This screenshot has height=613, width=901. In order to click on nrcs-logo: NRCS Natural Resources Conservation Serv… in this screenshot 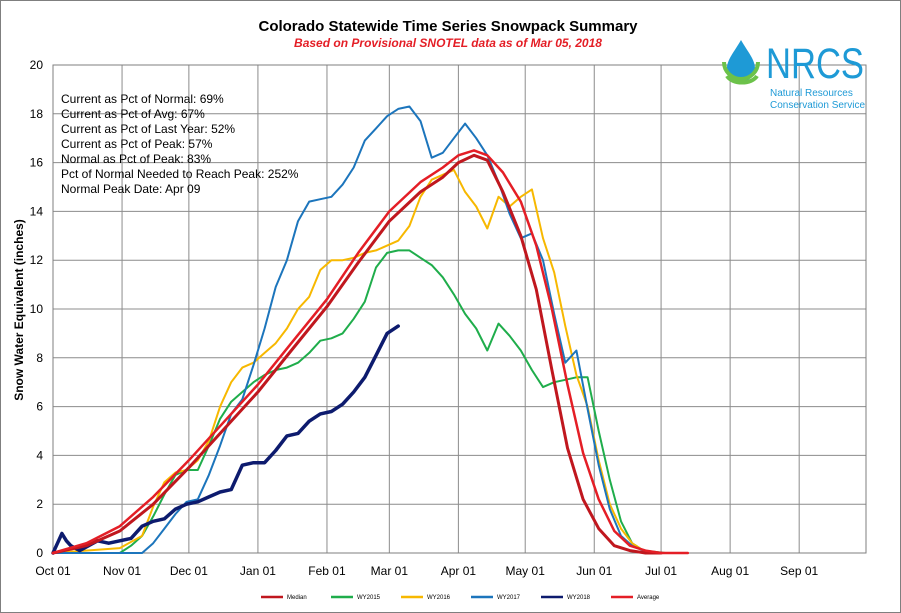, I will do `click(793, 75)`.